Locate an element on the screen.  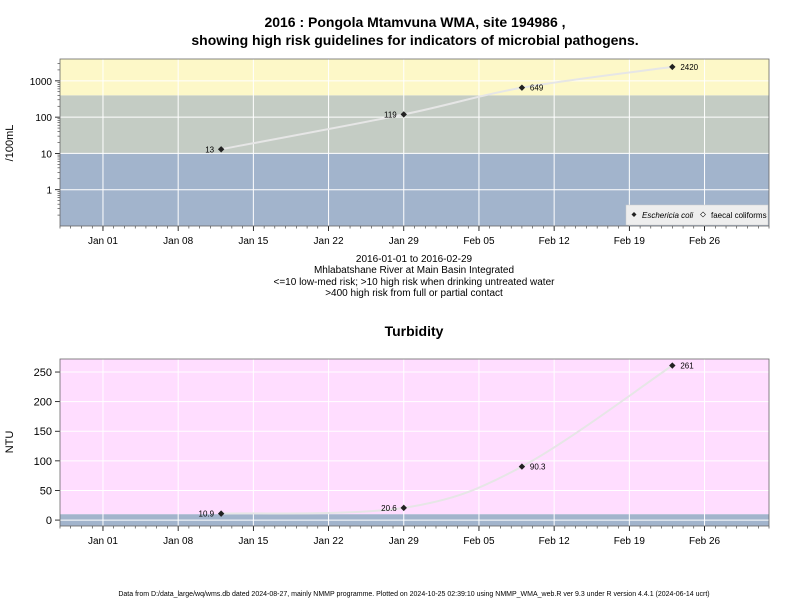
legend-faecal-label: faecal coliforms is located at coordinates (739, 215).